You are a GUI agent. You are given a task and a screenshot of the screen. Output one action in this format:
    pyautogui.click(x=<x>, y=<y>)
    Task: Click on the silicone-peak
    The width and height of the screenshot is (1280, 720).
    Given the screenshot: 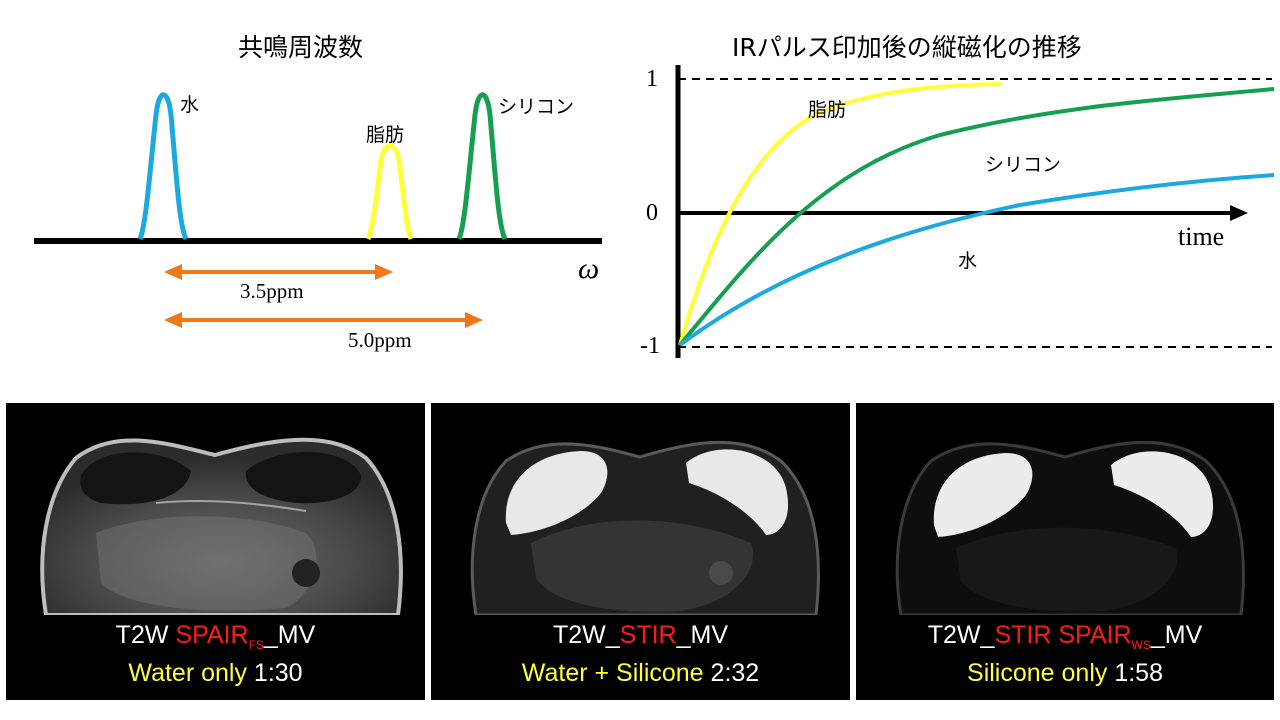 What is the action you would take?
    pyautogui.click(x=482, y=166)
    